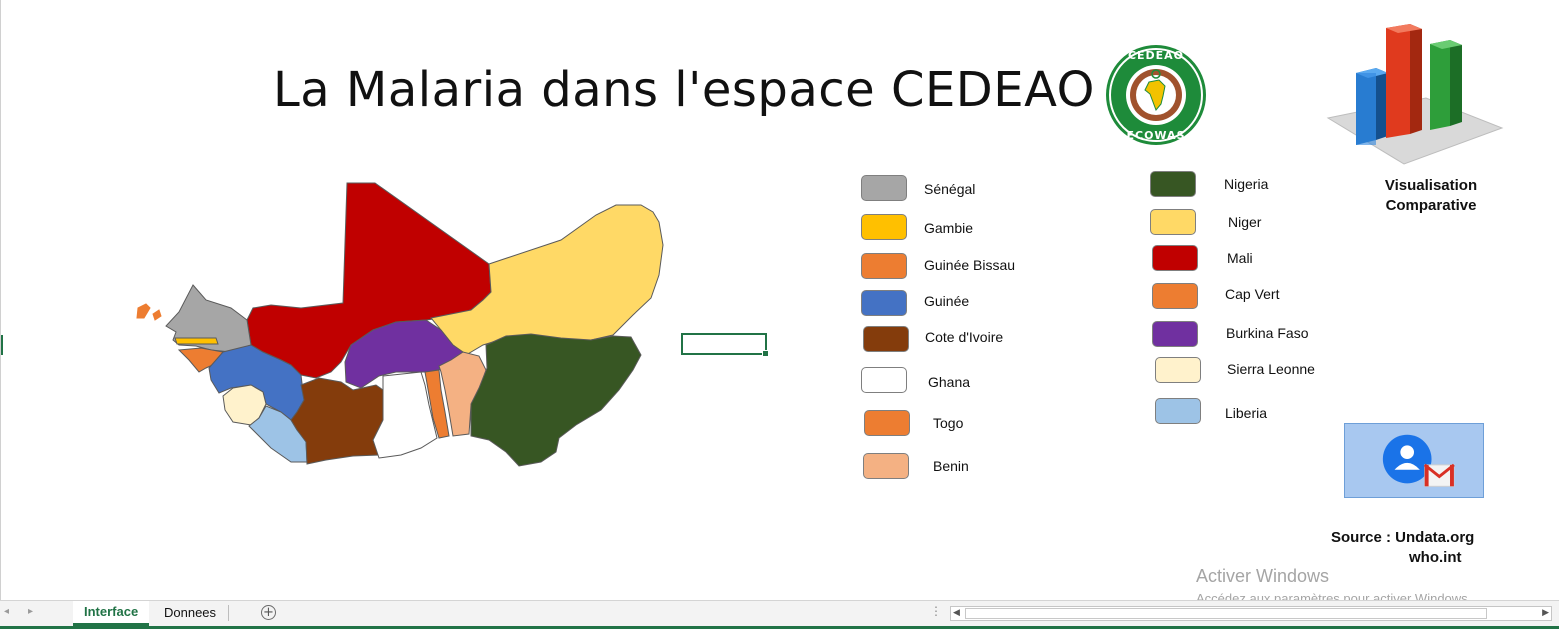 This screenshot has height=629, width=1559. I want to click on svg-text: ECOWAS, so click(1155, 135).